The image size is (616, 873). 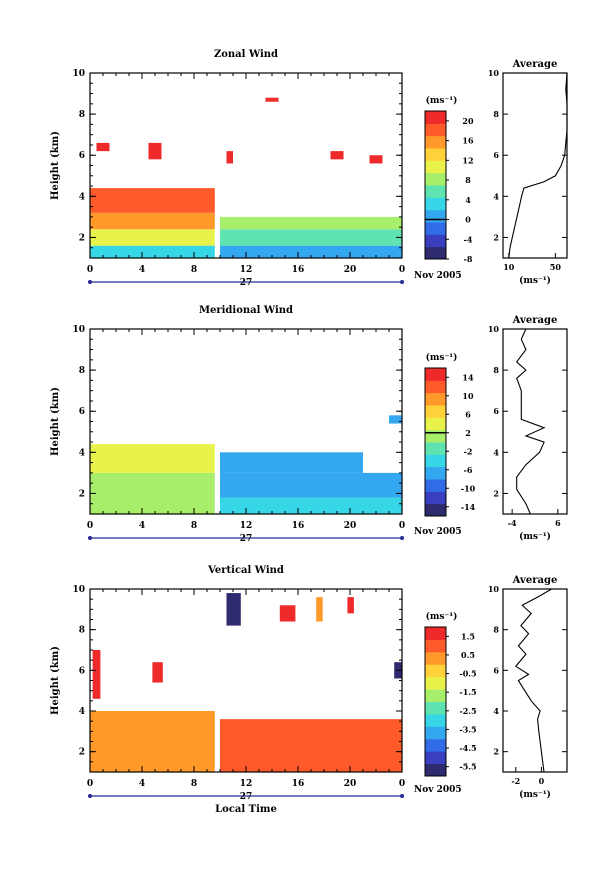 I want to click on date-label: Nov 2005, so click(x=438, y=790).